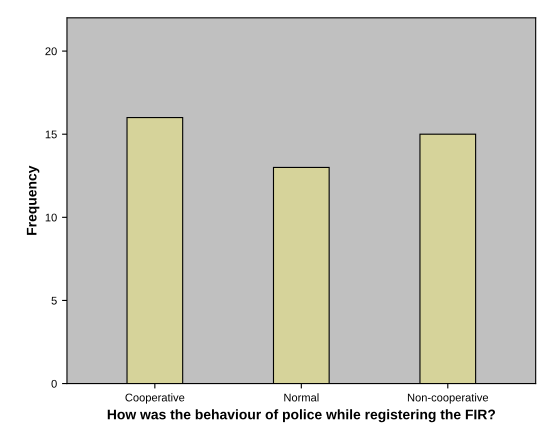 This screenshot has width=558, height=446. I want to click on y-axis-title: Frequency, so click(33, 200).